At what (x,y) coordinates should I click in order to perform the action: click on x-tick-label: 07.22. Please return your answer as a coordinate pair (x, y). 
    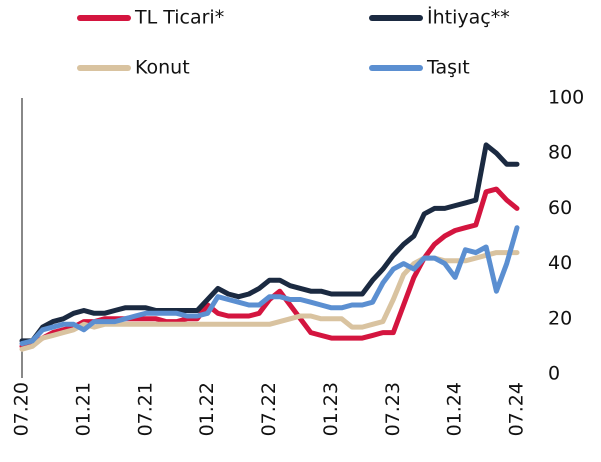
    Looking at the image, I should click on (269, 409).